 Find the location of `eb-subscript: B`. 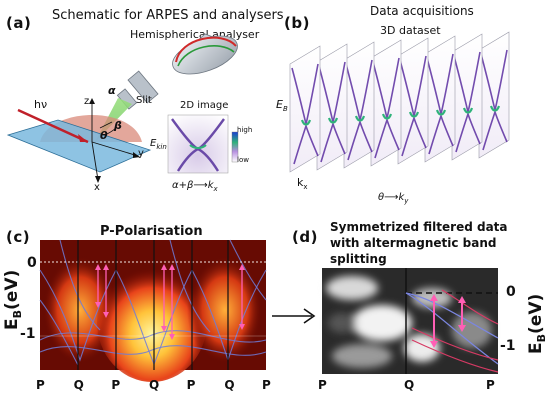

eb-subscript: B is located at coordinates (285, 109).